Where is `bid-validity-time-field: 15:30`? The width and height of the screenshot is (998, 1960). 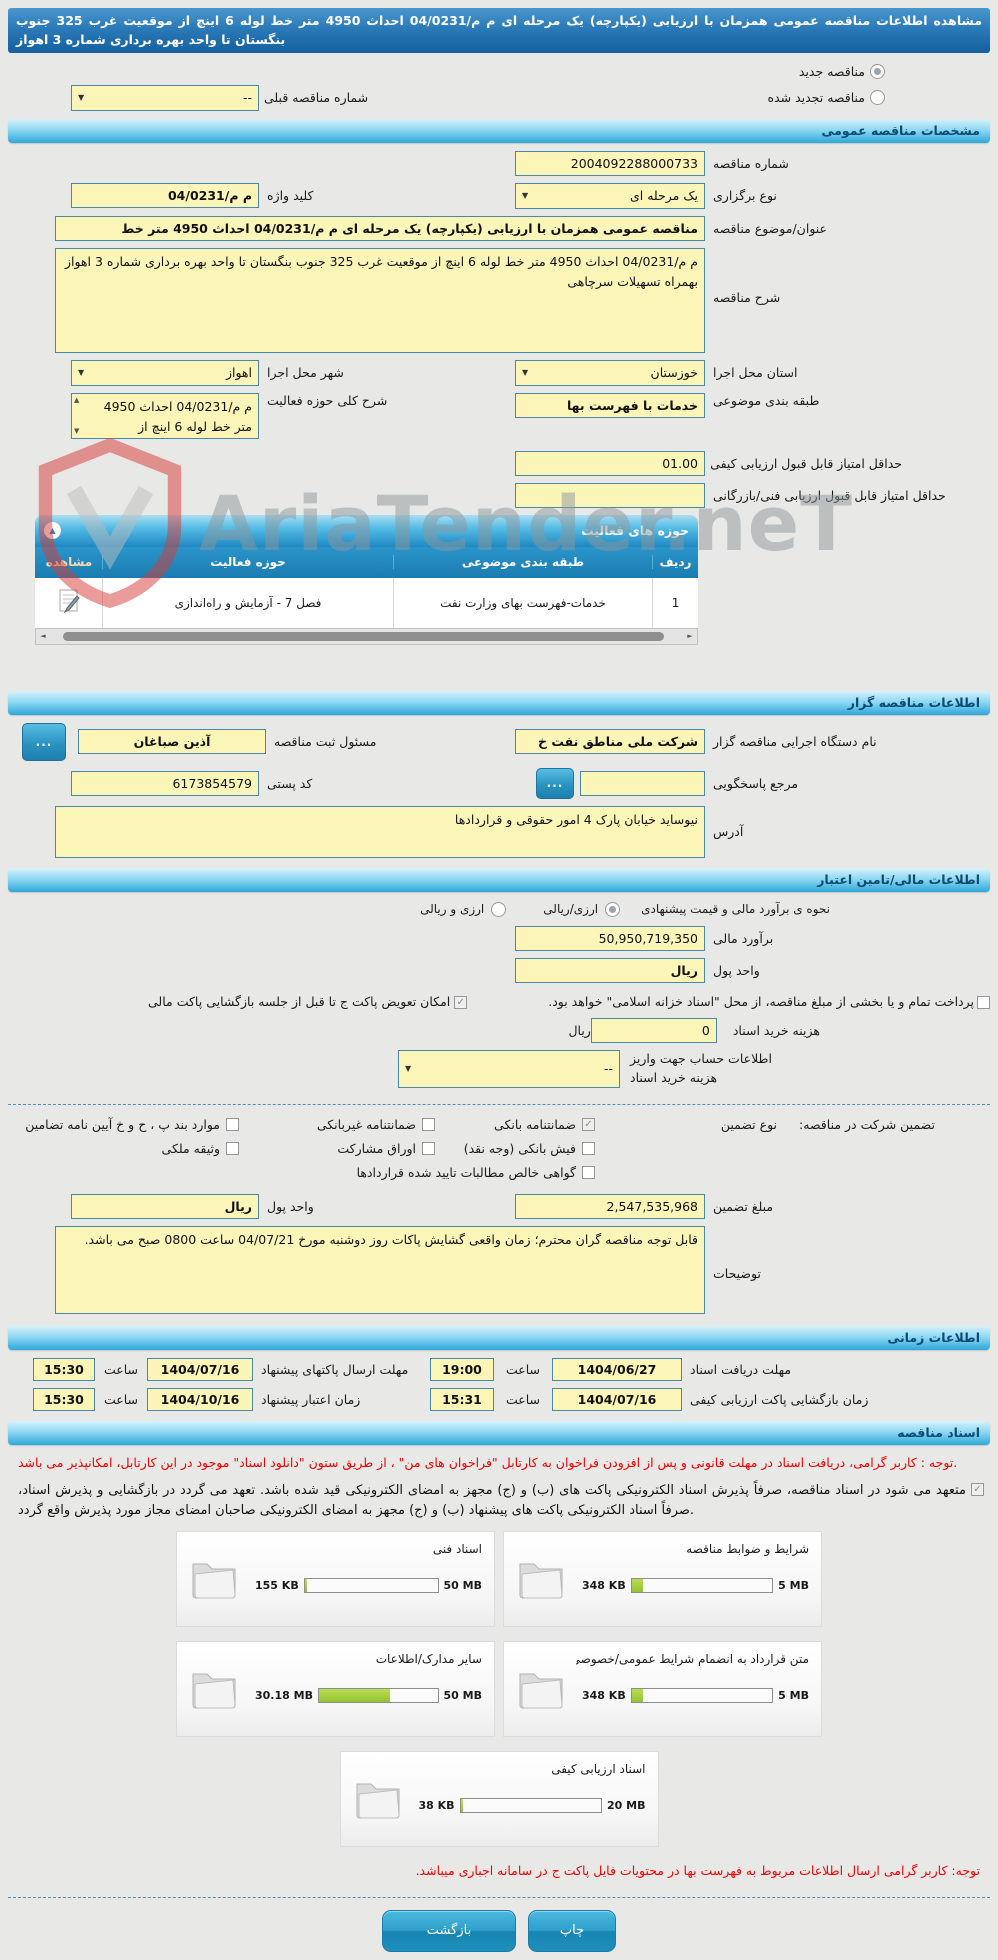
bid-validity-time-field: 15:30 is located at coordinates (64, 1399).